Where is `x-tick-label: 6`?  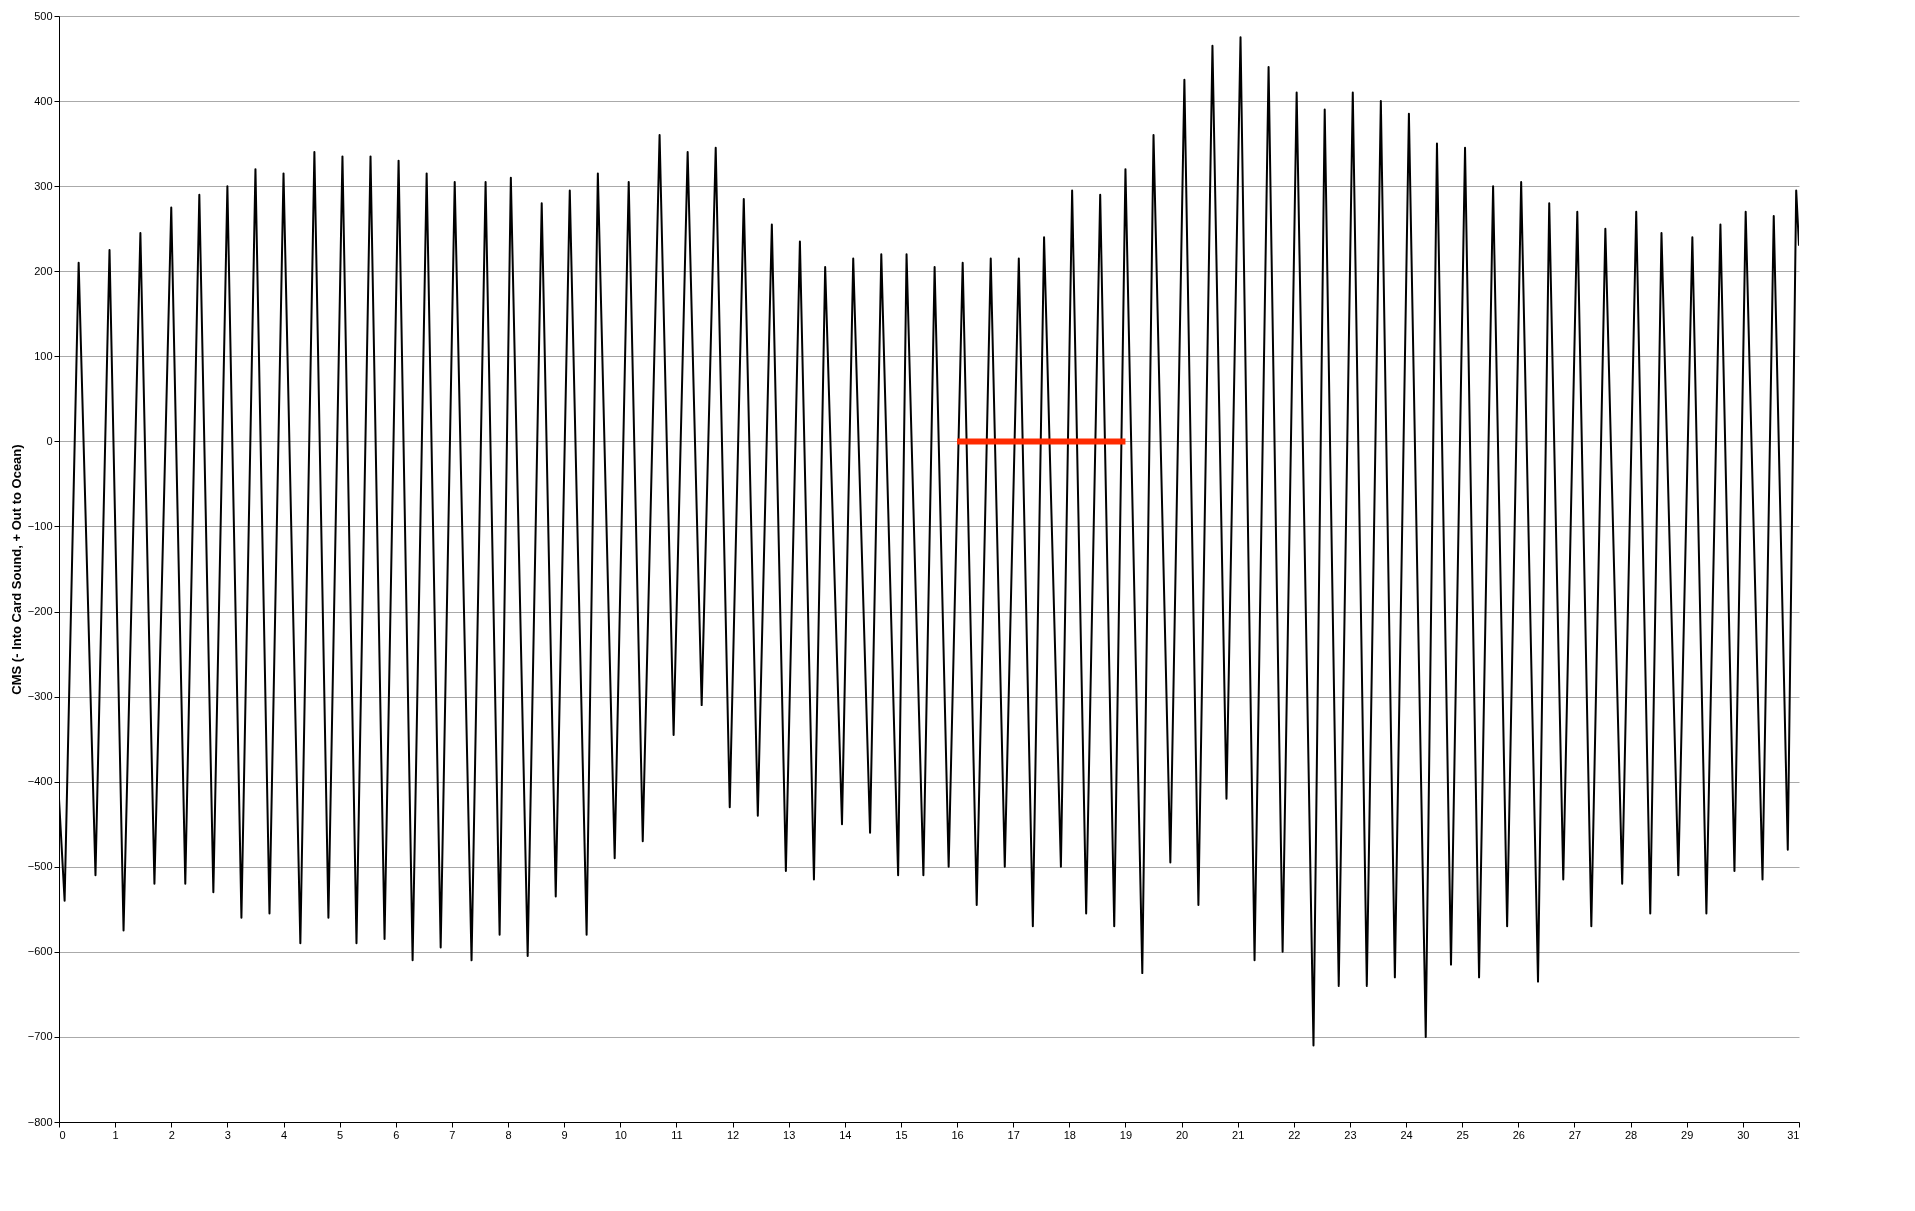 x-tick-label: 6 is located at coordinates (396, 1134).